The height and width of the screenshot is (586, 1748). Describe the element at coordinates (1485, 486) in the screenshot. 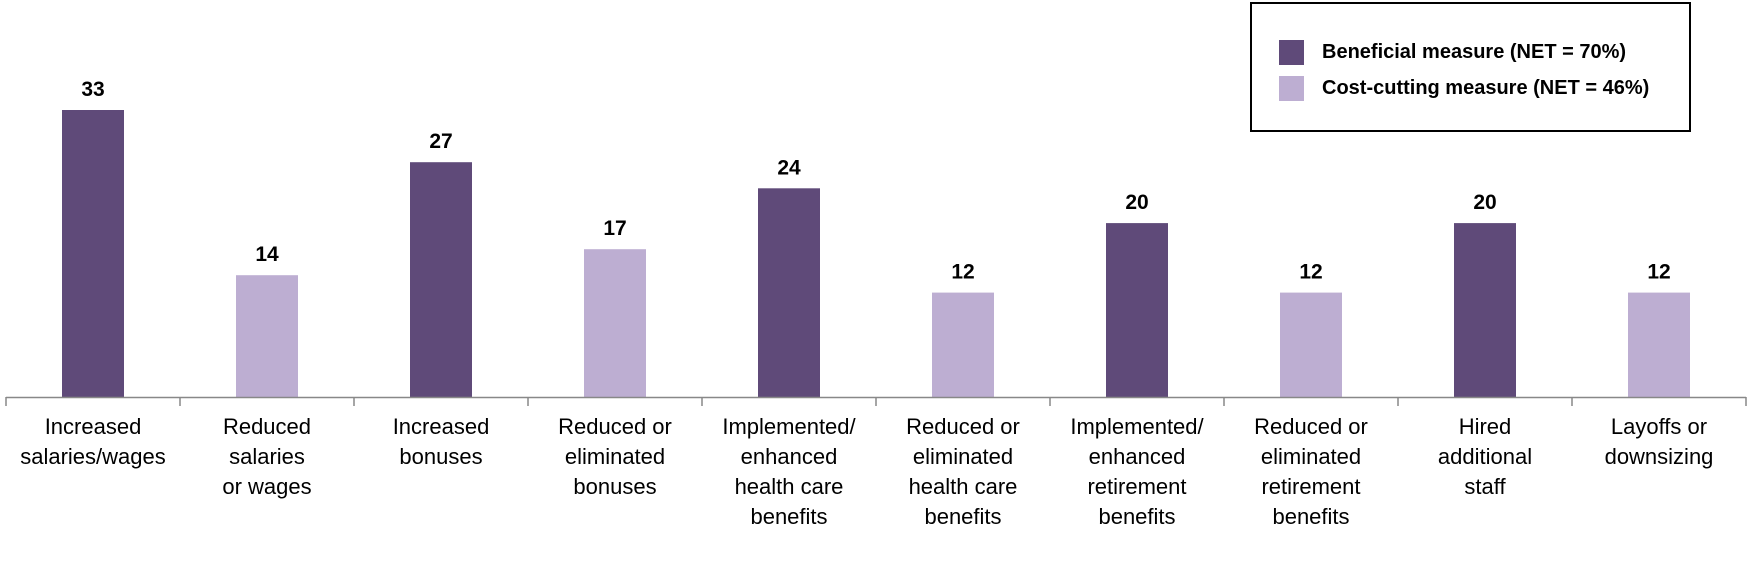

I see `category-label-line: staff` at that location.